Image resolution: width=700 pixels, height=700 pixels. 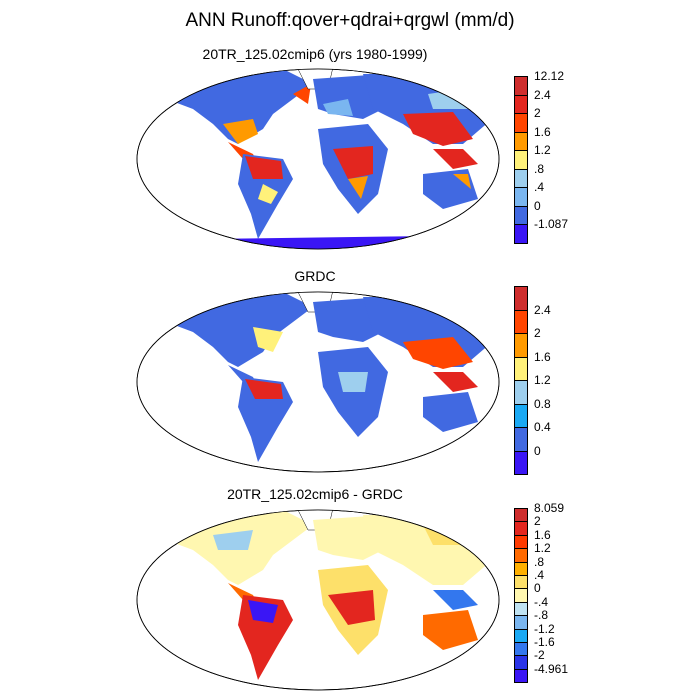 What do you see at coordinates (551, 668) in the screenshot?
I see `colorbar-label: -4.961` at bounding box center [551, 668].